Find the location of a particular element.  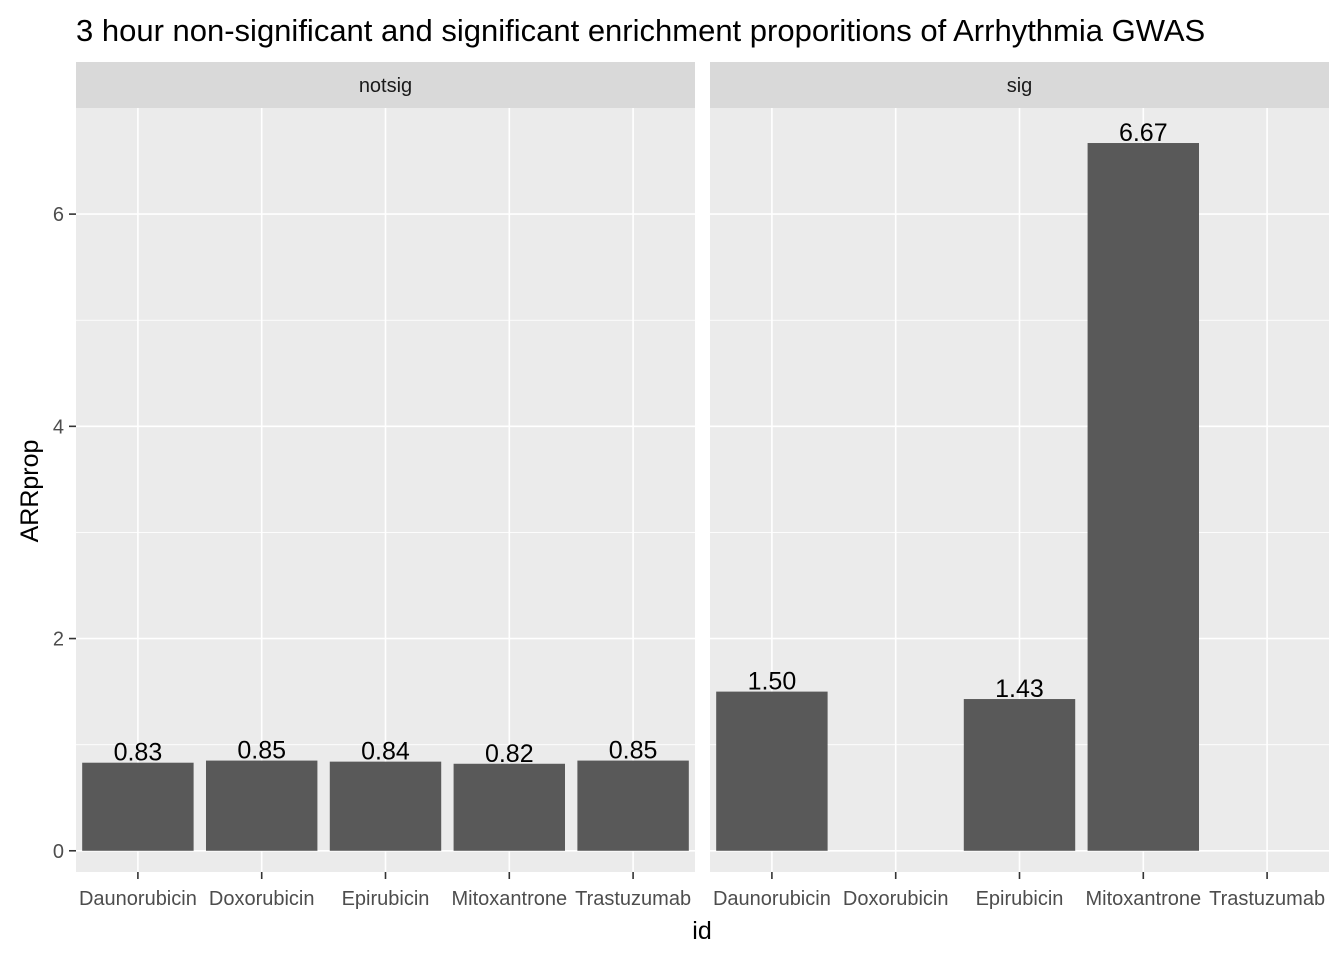

data-label: 0.82 is located at coordinates (509, 754).